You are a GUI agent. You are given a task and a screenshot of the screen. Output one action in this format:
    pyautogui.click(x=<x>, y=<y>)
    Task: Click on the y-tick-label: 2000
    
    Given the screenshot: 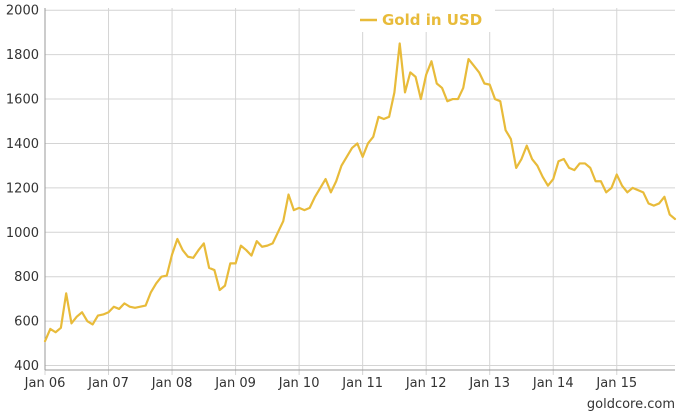 What is the action you would take?
    pyautogui.click(x=22, y=11)
    